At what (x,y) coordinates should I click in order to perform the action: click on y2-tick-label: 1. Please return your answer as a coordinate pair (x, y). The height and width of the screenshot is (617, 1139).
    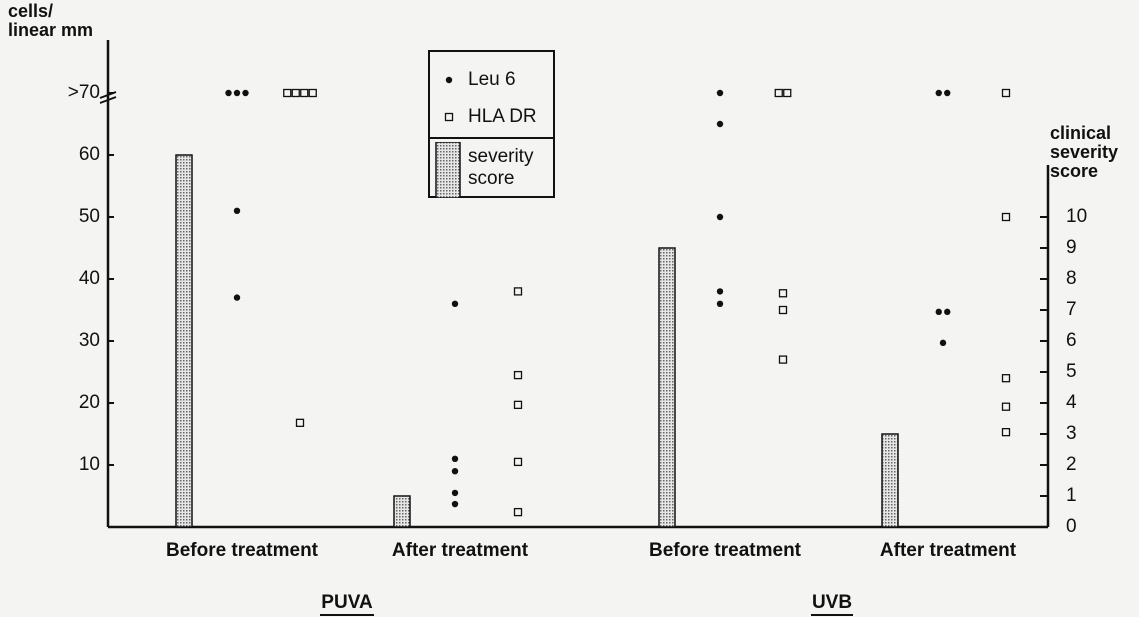
    Looking at the image, I should click on (1071, 495).